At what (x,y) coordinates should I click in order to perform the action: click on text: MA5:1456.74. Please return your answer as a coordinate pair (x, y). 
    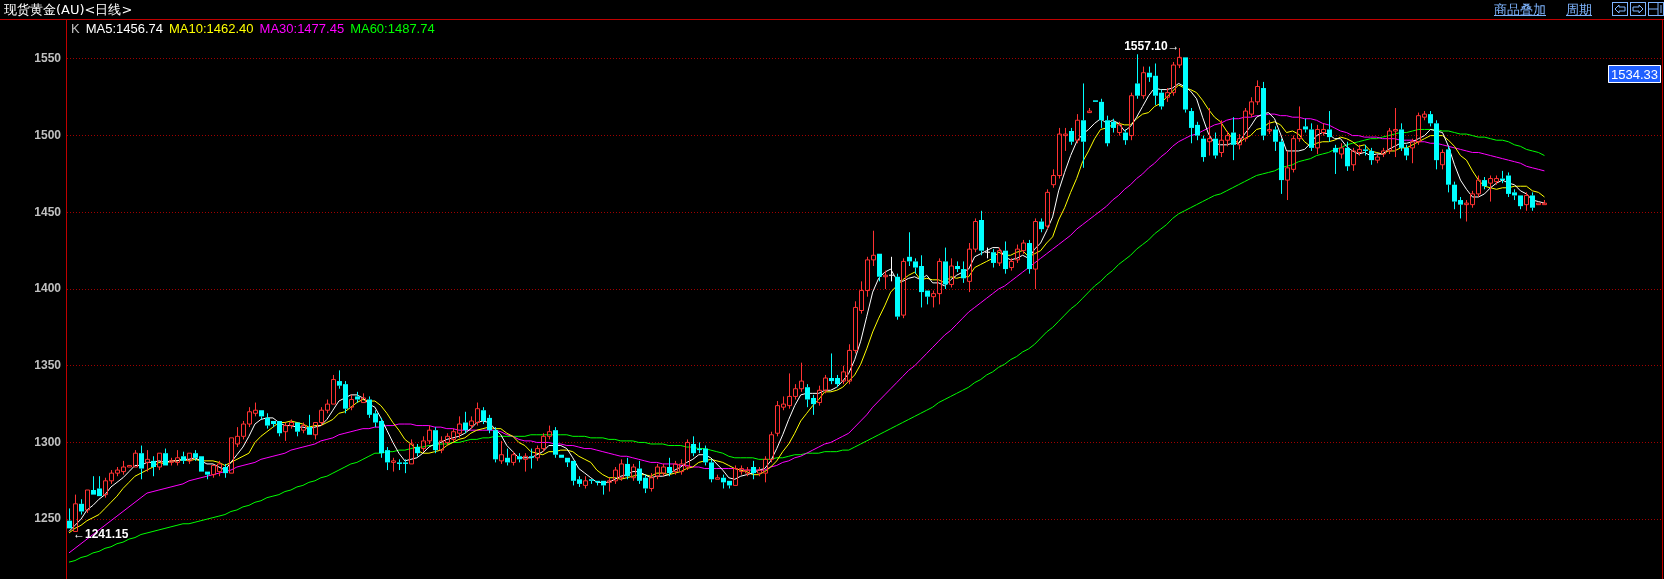
    Looking at the image, I should click on (124, 28).